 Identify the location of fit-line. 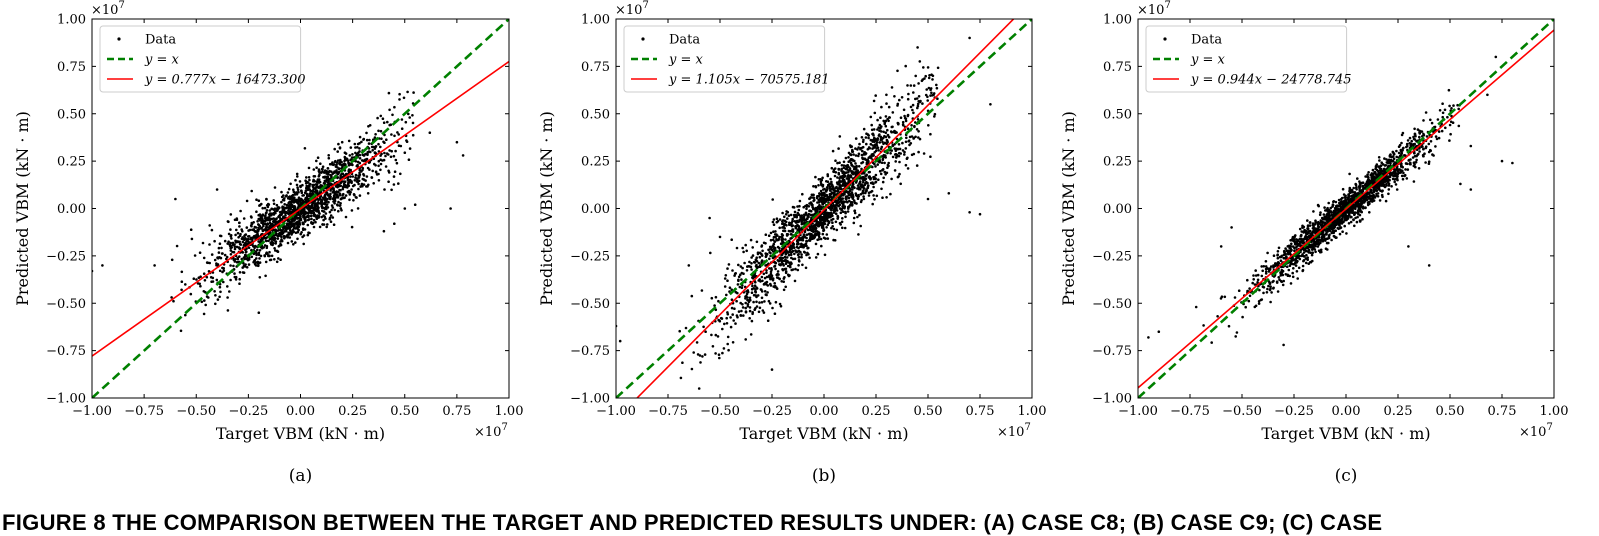
(300, 209).